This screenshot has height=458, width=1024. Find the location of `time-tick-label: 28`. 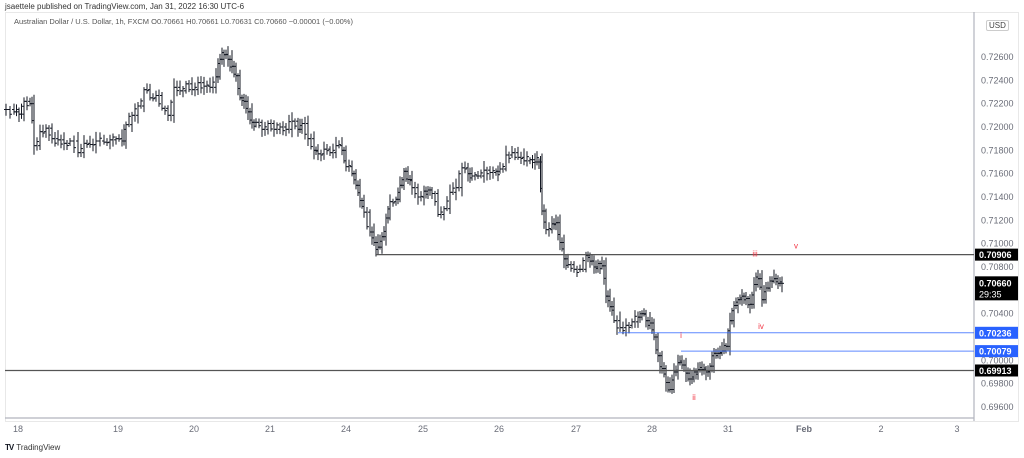

time-tick-label: 28 is located at coordinates (652, 429).